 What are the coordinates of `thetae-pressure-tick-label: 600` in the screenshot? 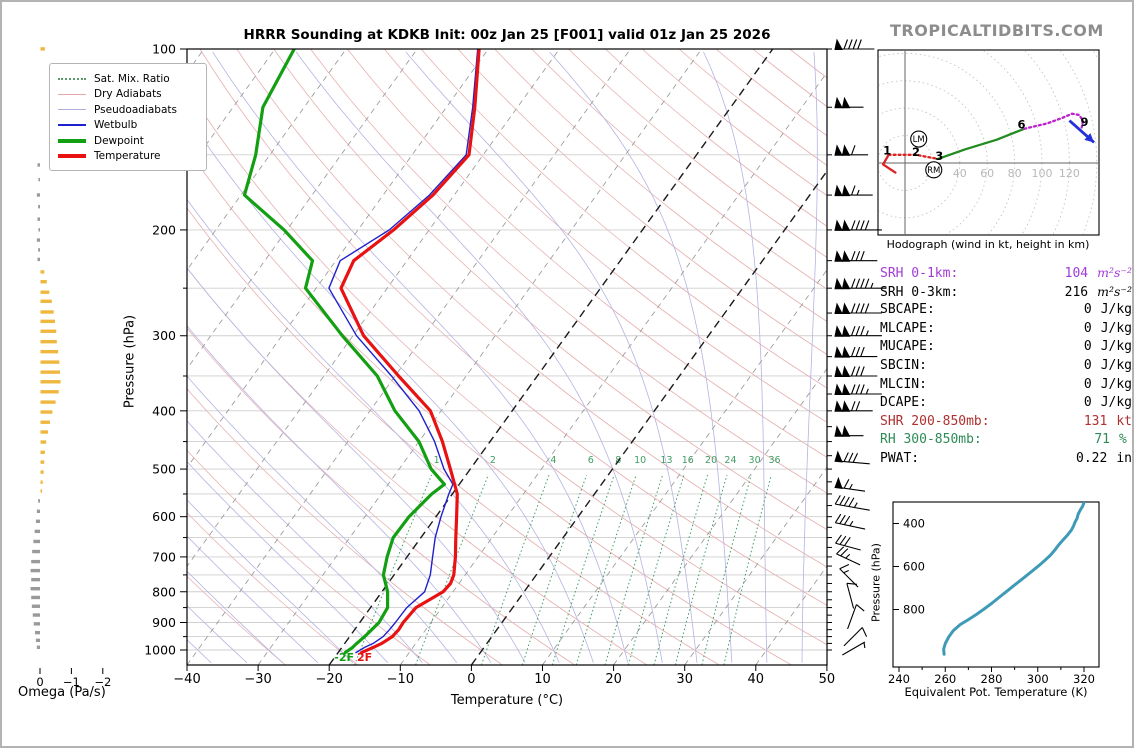 It's located at (914, 567).